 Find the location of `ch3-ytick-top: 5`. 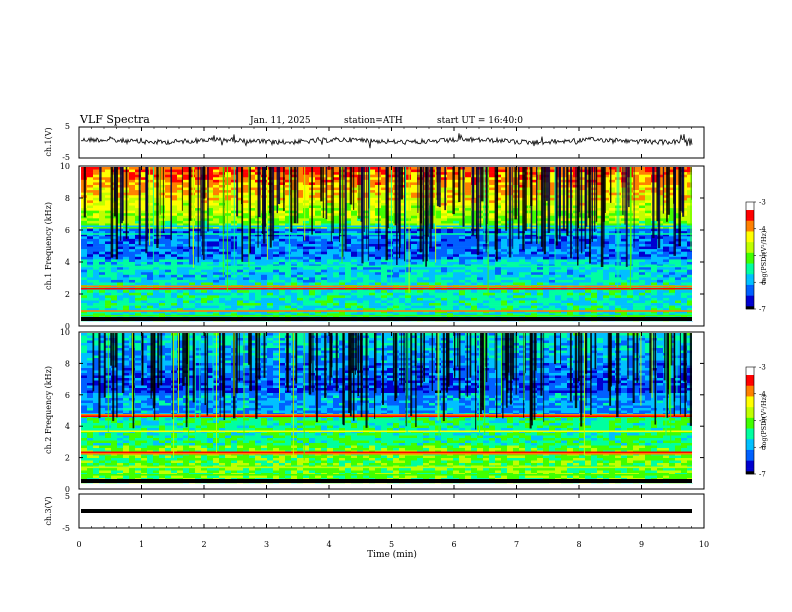

ch3-ytick-top: 5 is located at coordinates (67, 496).